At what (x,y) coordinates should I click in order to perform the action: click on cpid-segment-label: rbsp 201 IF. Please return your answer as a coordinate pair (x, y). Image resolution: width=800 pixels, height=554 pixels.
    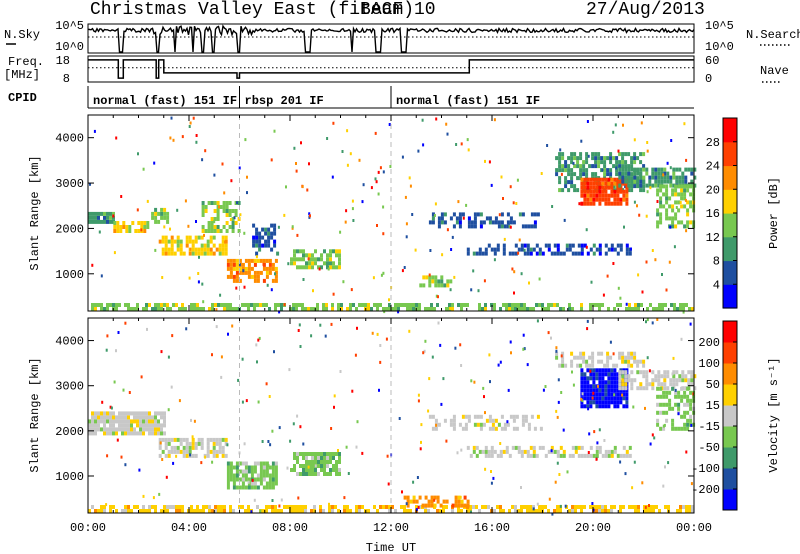
    Looking at the image, I should click on (284, 101).